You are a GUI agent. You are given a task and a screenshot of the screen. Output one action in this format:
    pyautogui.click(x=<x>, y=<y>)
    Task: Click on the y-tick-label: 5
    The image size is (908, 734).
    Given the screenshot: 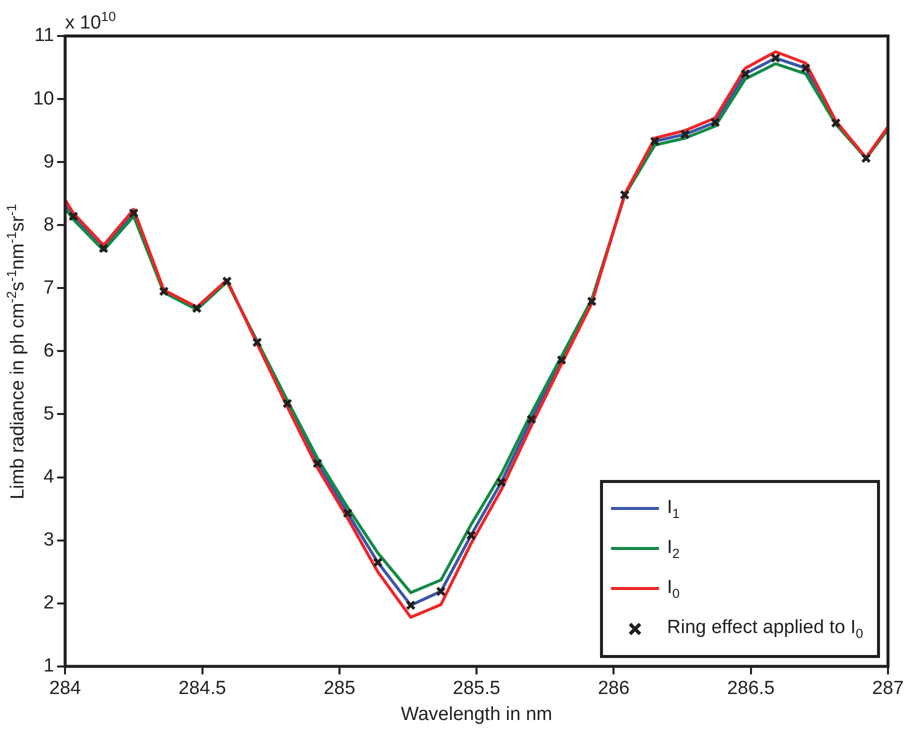 What is the action you would take?
    pyautogui.click(x=49, y=413)
    